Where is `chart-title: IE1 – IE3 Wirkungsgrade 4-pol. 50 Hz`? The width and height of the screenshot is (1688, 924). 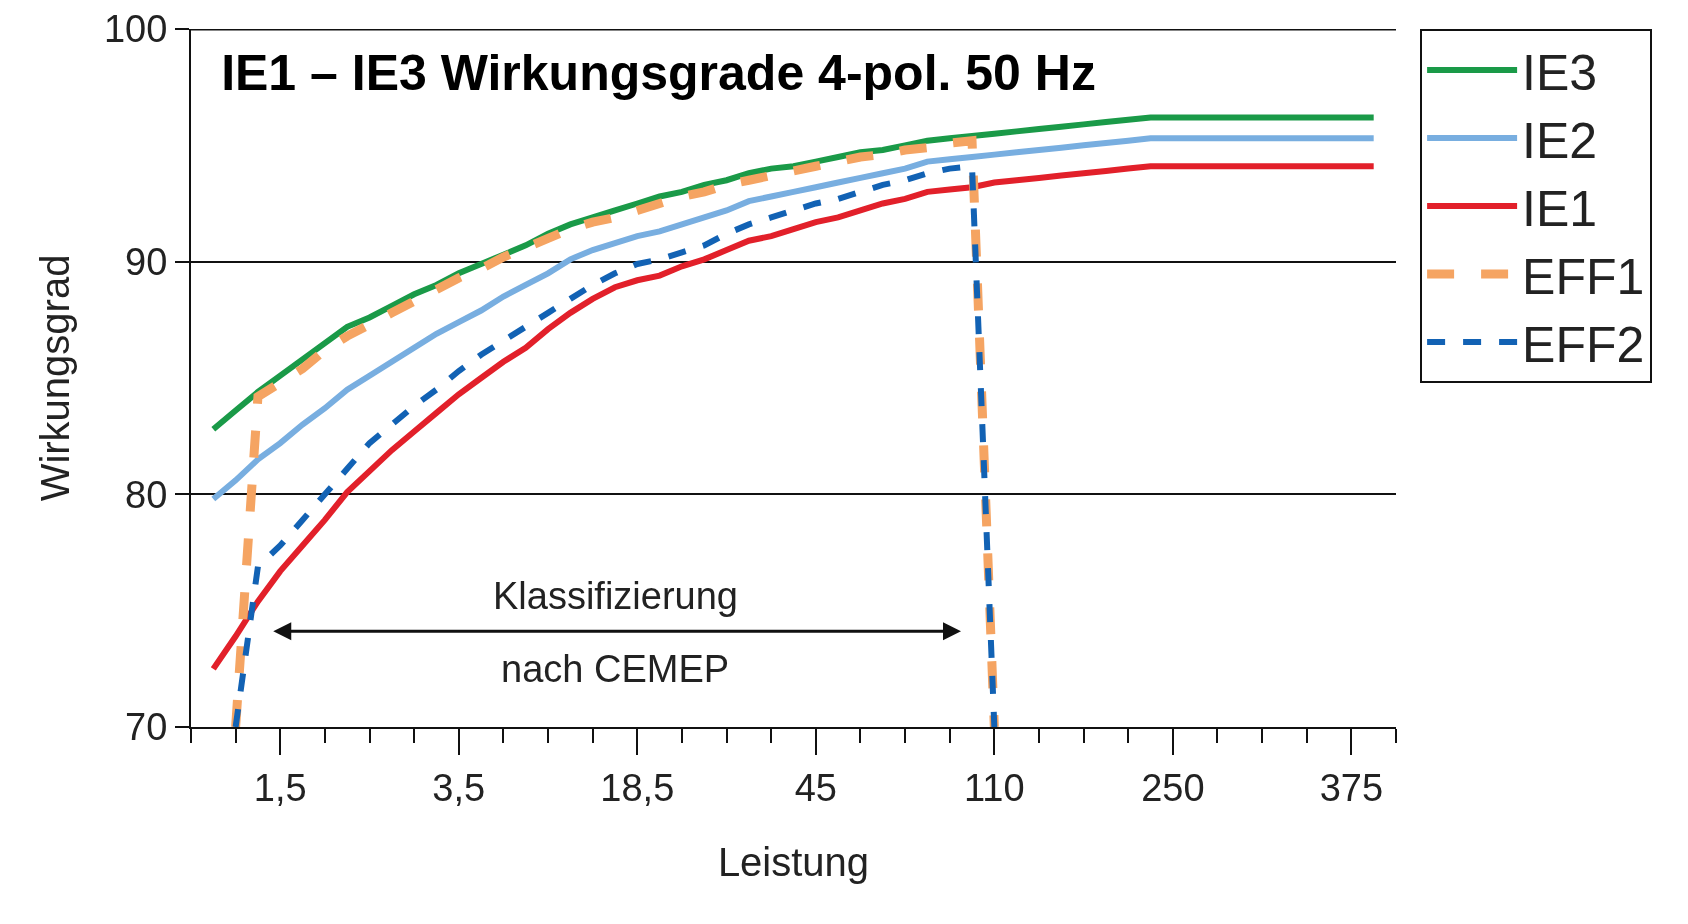
chart-title: IE1 – IE3 Wirkungsgrade 4-pol. 50 Hz is located at coordinates (658, 73).